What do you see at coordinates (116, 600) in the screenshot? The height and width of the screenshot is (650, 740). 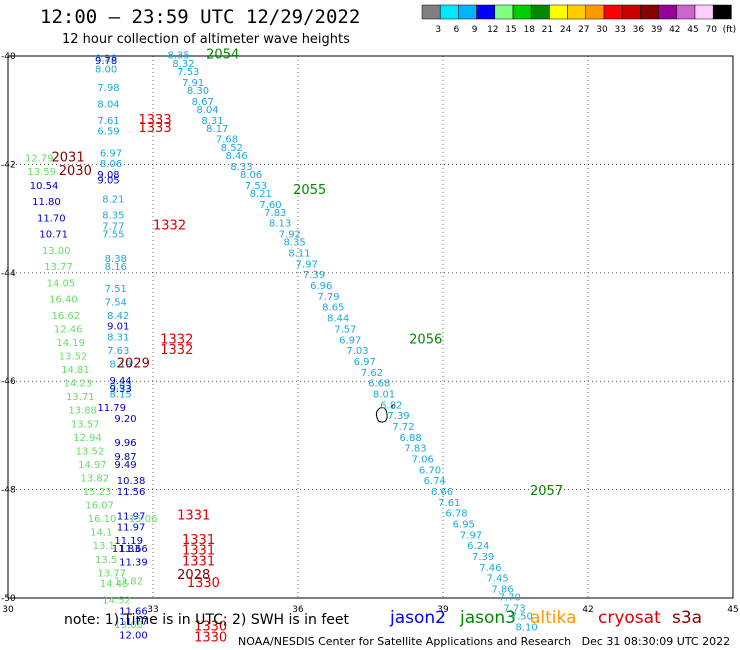 I see `swh-value-label: 14.52` at bounding box center [116, 600].